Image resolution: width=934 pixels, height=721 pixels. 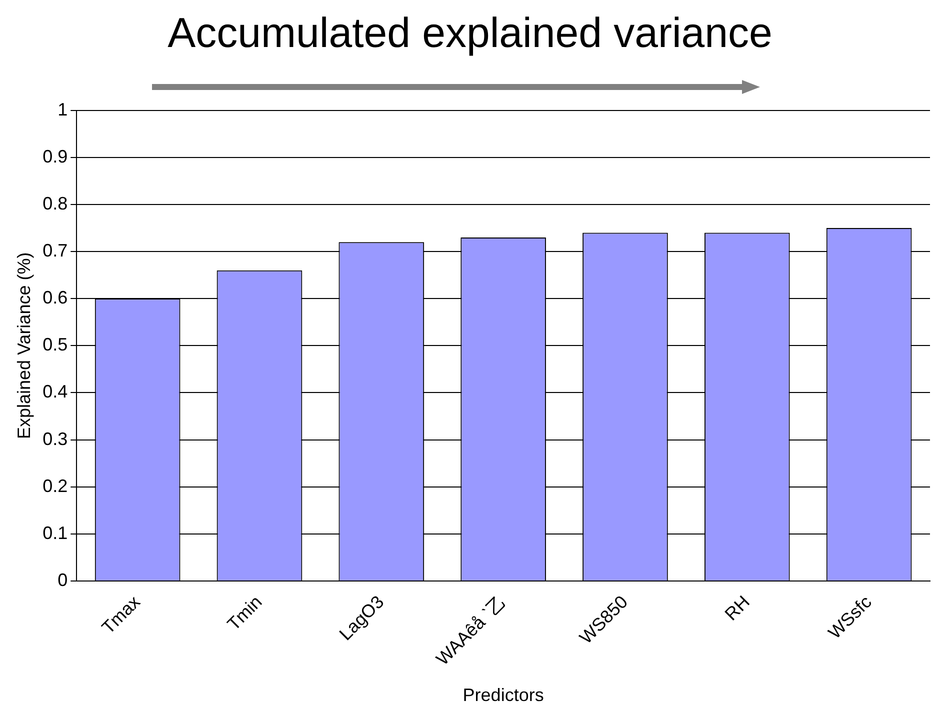 I want to click on y-tick-label: 1, so click(x=63, y=109).